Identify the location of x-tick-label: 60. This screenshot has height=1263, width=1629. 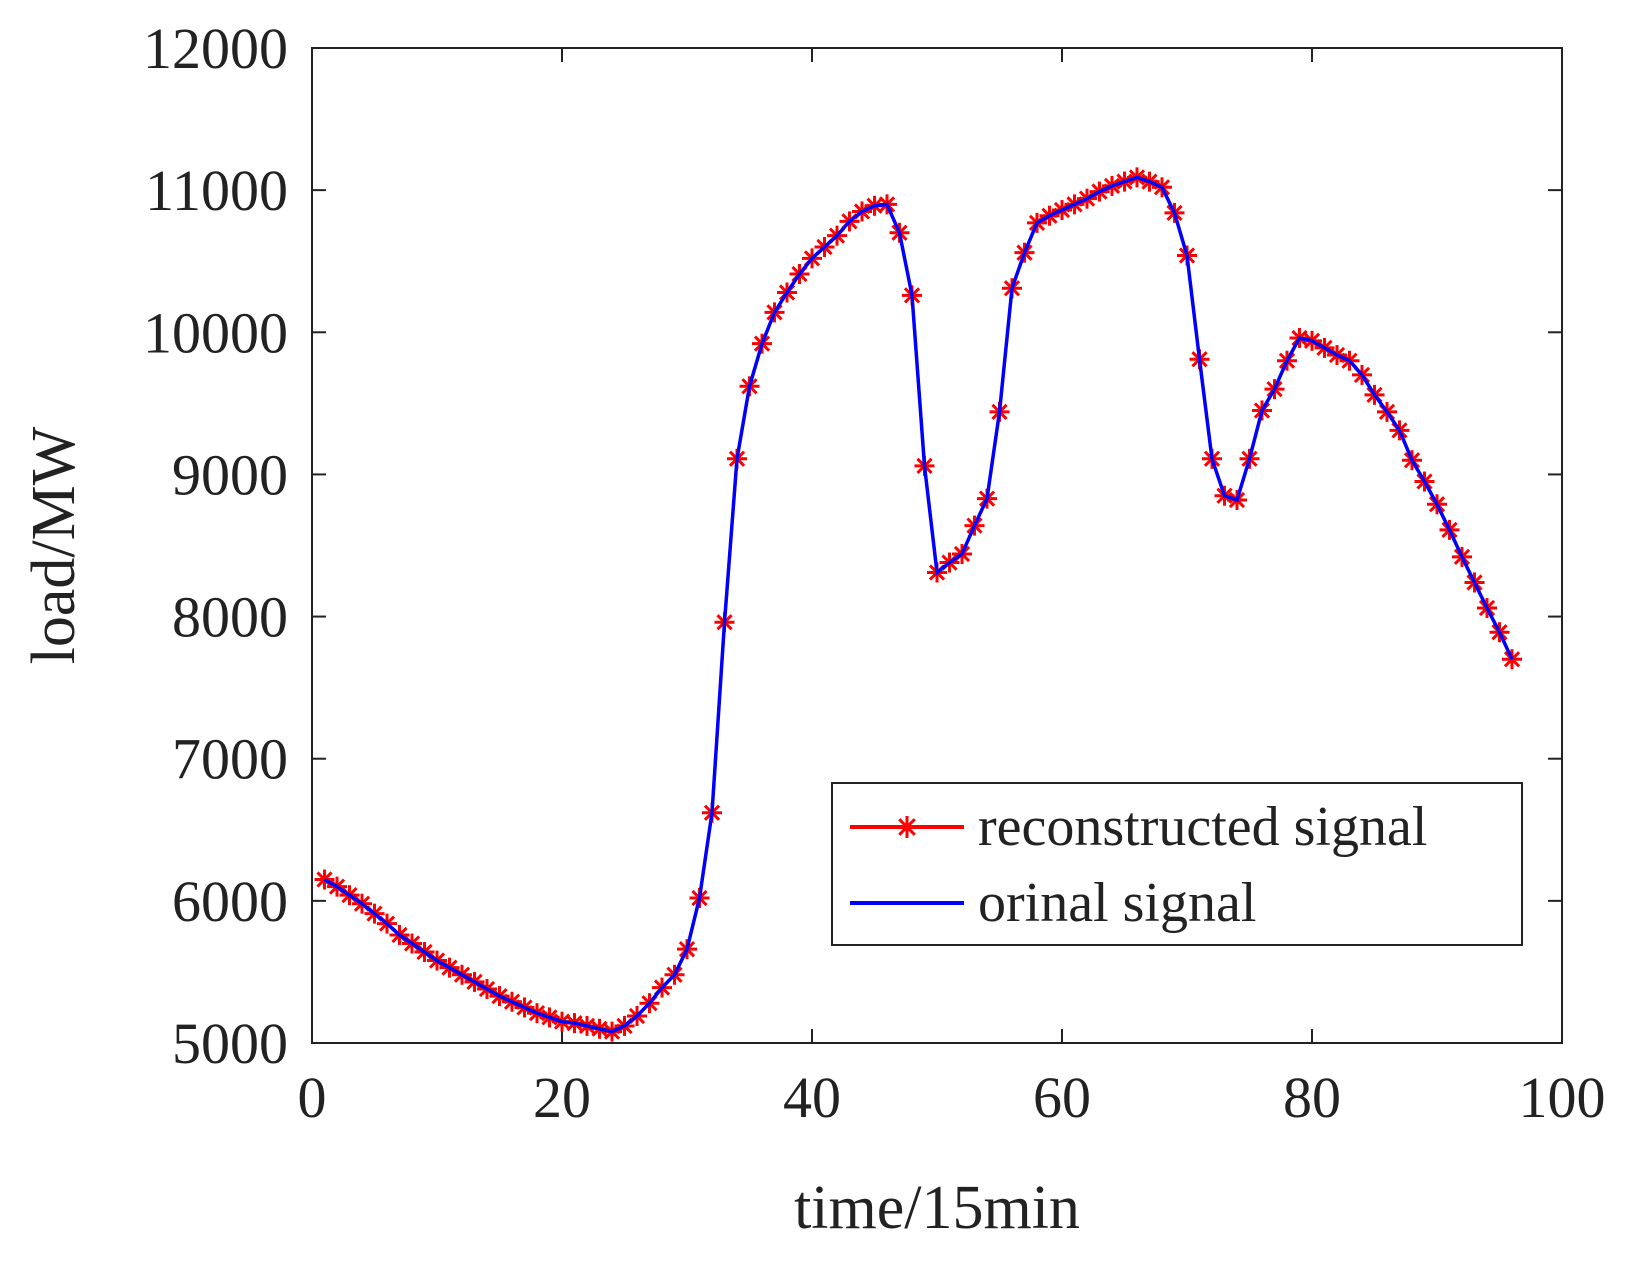
(1062, 1097).